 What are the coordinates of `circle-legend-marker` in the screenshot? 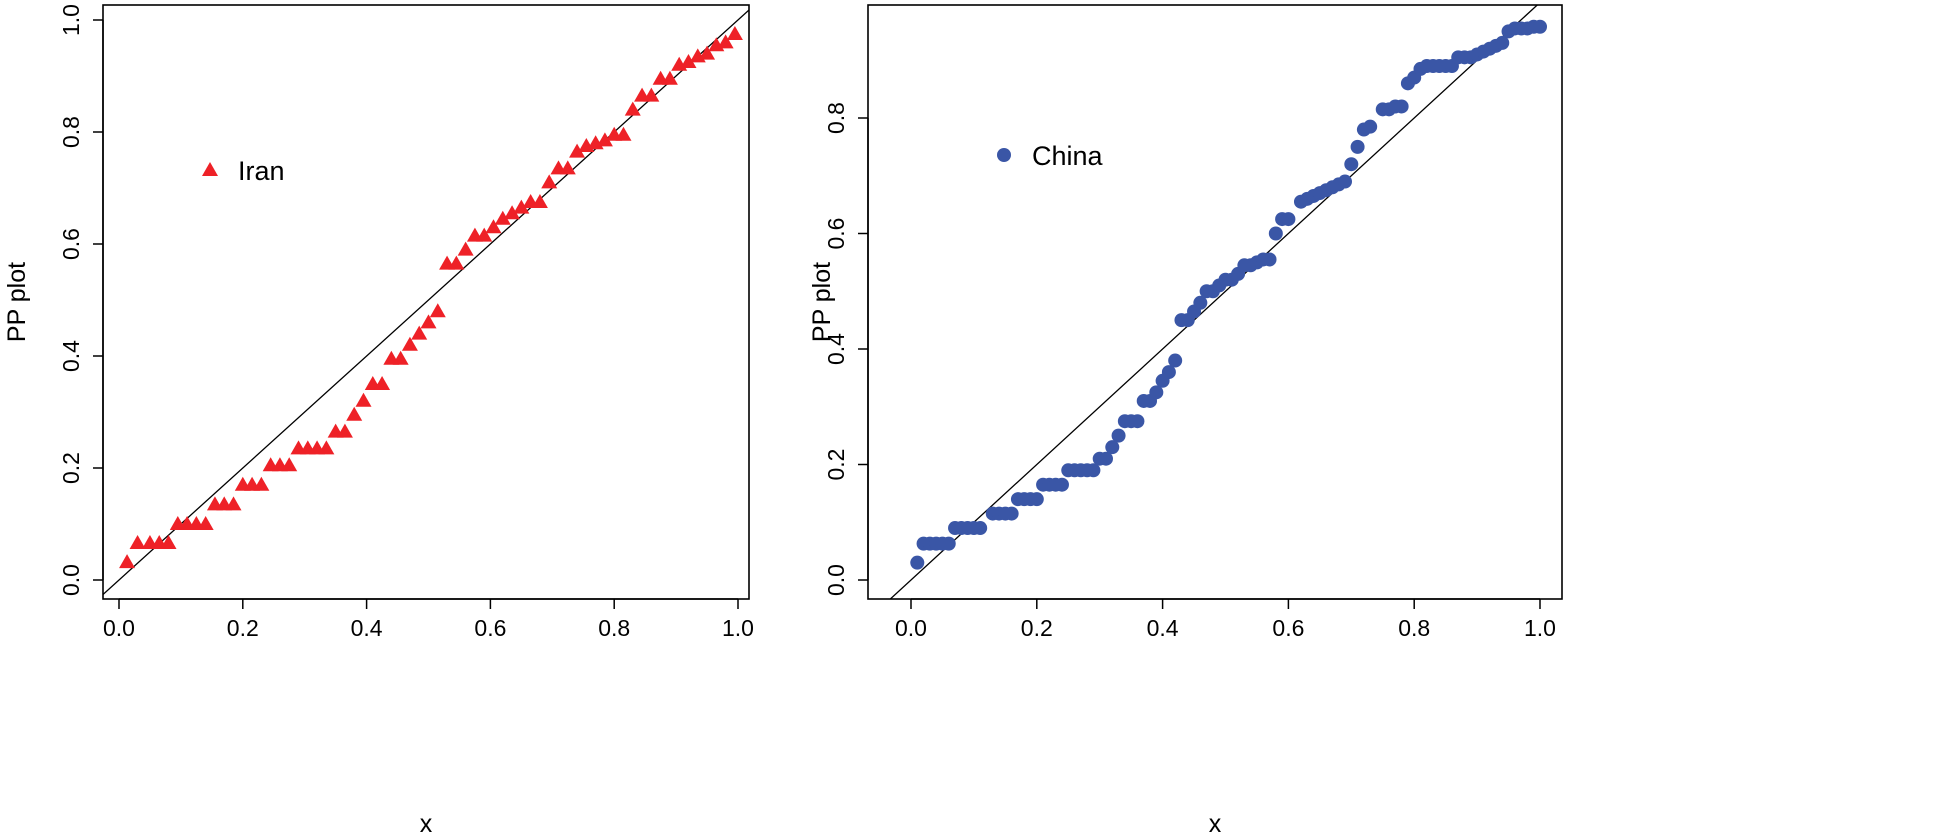 It's located at (1004, 155).